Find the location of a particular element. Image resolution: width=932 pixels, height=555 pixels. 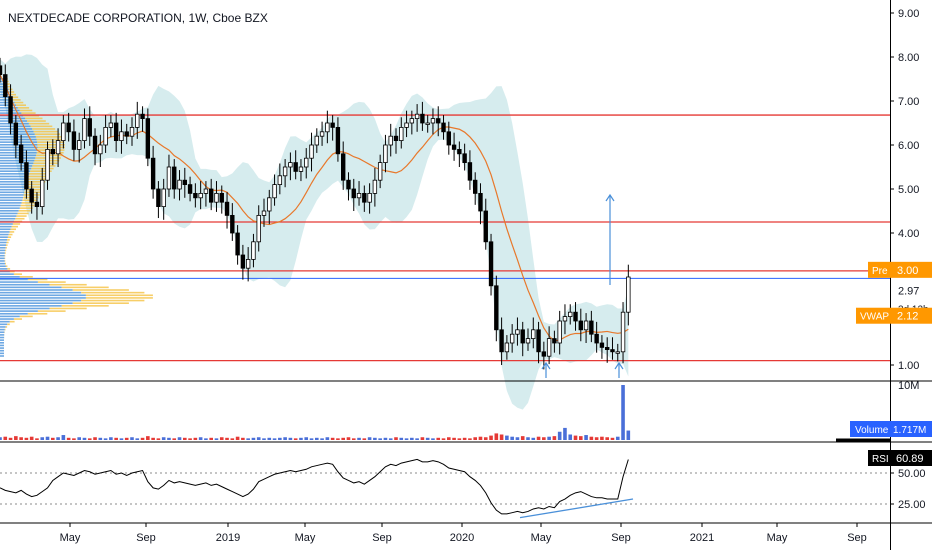

pre-badge-label: Pre is located at coordinates (880, 271).